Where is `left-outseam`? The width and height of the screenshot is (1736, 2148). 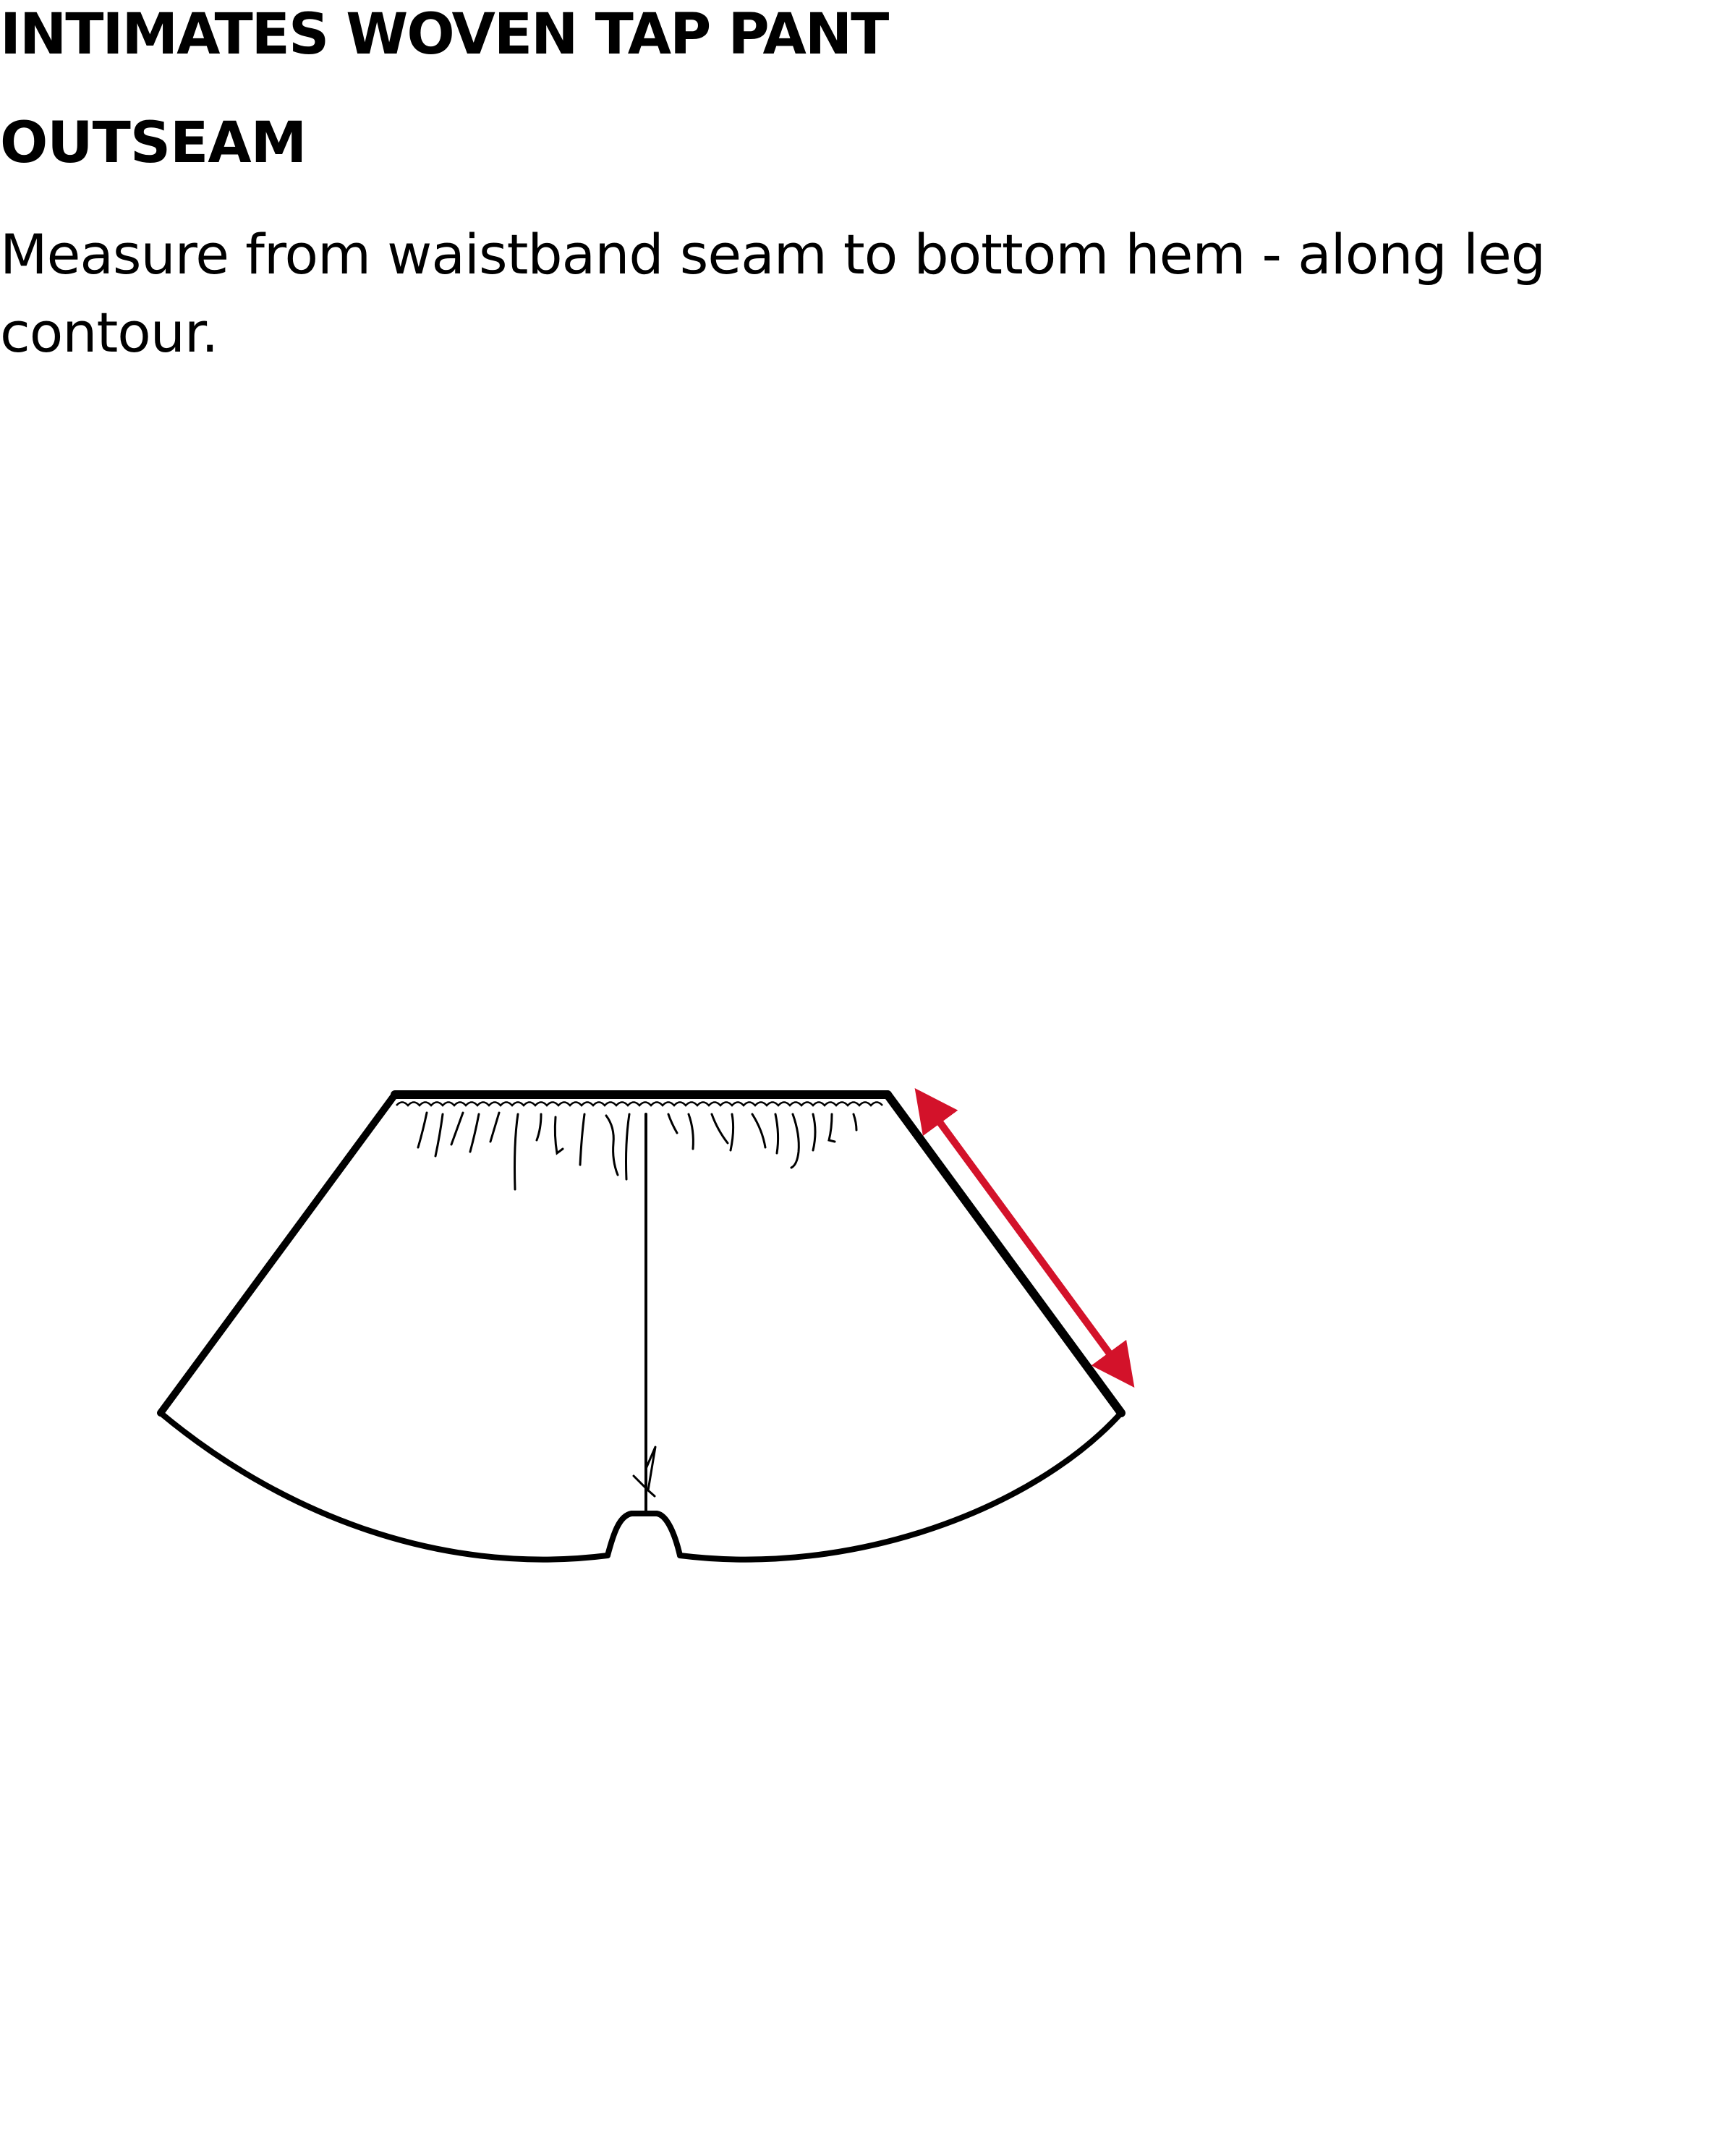
left-outseam is located at coordinates (278, 1254).